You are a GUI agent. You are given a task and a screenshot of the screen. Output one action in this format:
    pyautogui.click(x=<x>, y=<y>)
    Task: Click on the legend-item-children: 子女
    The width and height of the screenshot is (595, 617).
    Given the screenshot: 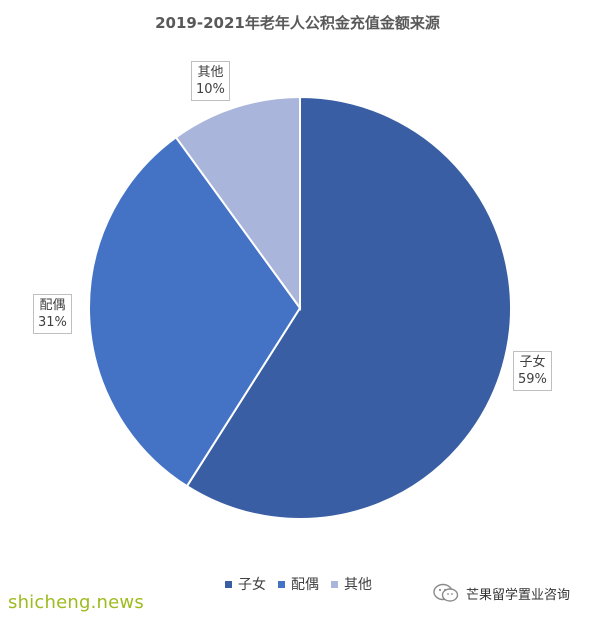 What is the action you would take?
    pyautogui.click(x=245, y=584)
    